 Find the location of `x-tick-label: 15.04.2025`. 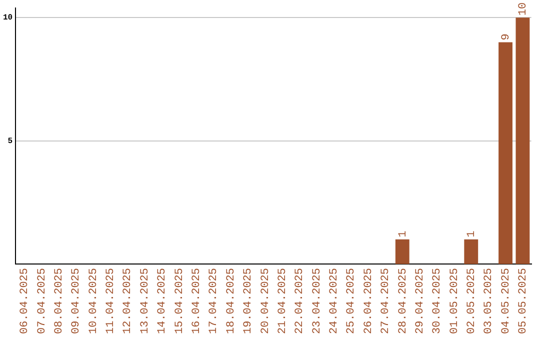

x-tick-label: 15.04.2025 is located at coordinates (180, 301).